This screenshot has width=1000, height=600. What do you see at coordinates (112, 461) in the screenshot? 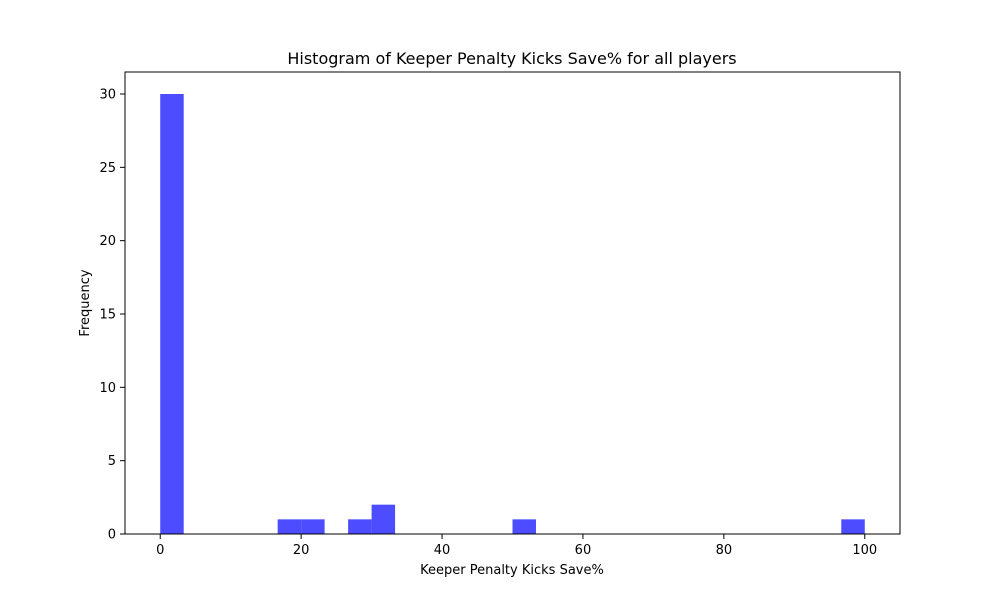
I see `y-tick-label-1: 5` at bounding box center [112, 461].